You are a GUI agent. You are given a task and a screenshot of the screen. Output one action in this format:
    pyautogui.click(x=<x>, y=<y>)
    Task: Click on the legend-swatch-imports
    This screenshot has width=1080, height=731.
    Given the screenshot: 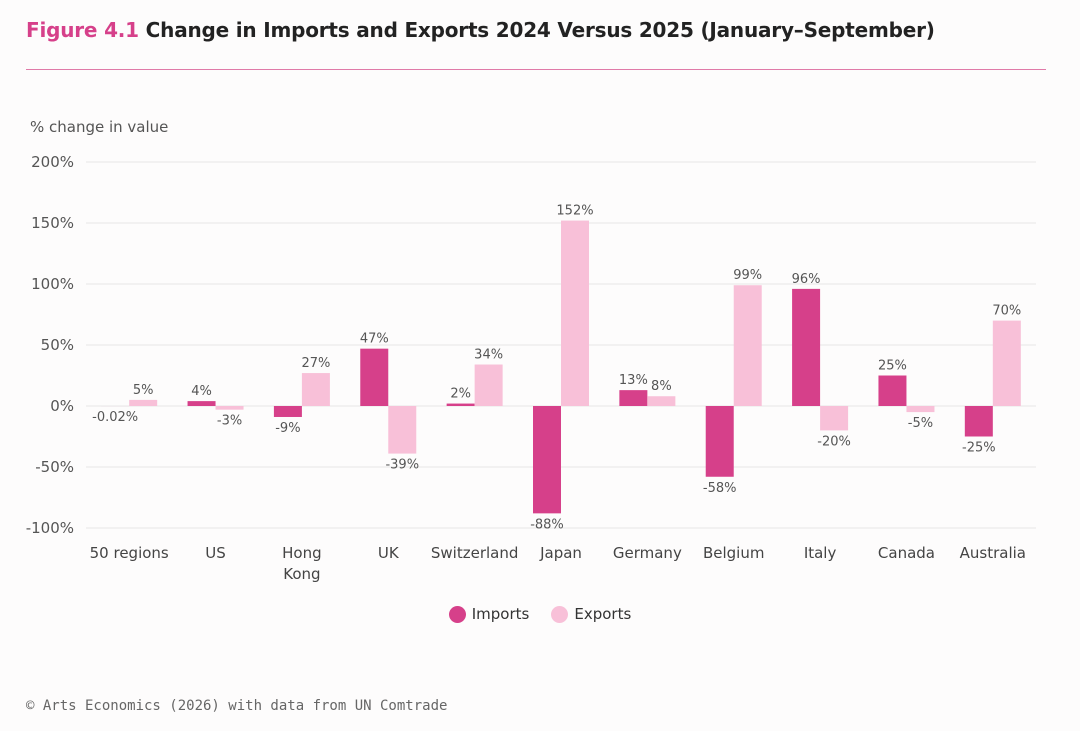 What is the action you would take?
    pyautogui.click(x=457, y=614)
    